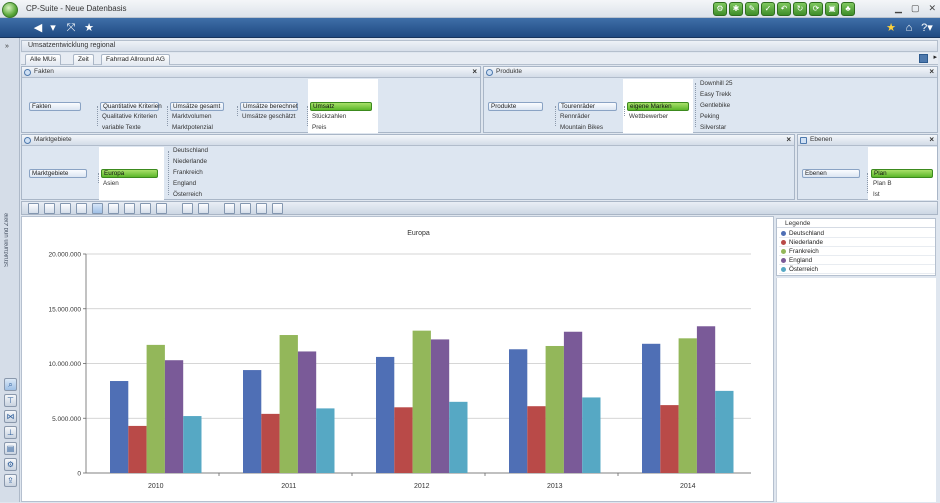 This screenshot has height=503, width=940. What do you see at coordinates (891, 28) in the screenshot?
I see `star-icon: ★` at bounding box center [891, 28].